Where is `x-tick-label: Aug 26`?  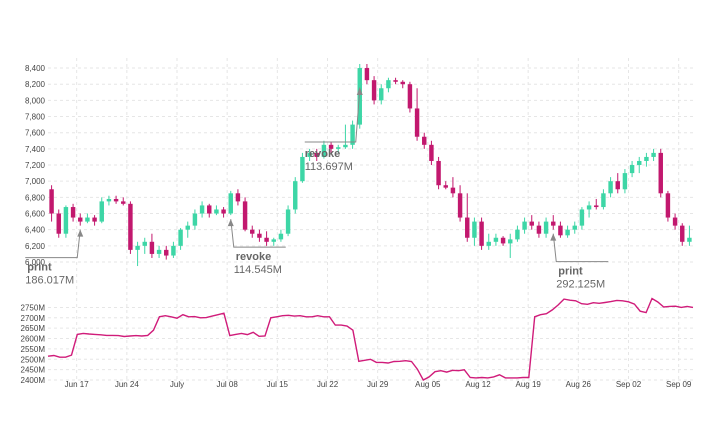
x-tick-label: Aug 26 is located at coordinates (579, 384).